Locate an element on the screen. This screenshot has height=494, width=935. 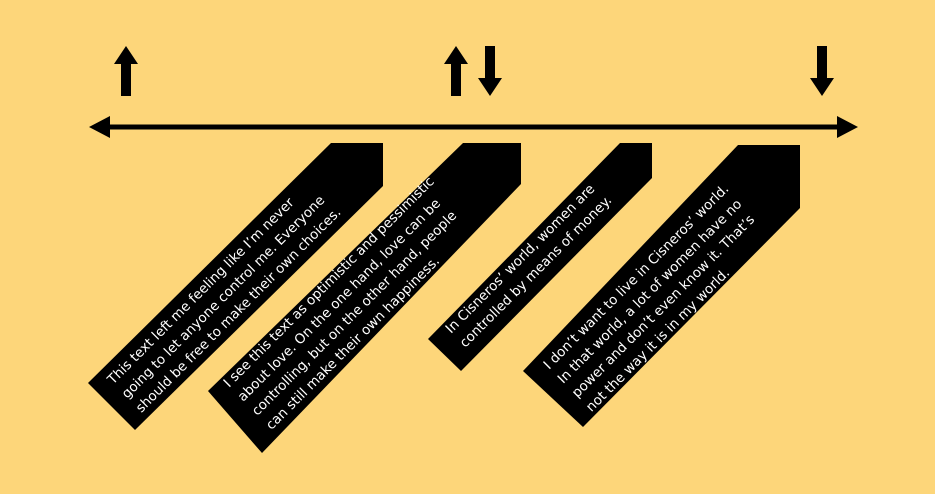
left-arrowhead-icon is located at coordinates (99, 127).